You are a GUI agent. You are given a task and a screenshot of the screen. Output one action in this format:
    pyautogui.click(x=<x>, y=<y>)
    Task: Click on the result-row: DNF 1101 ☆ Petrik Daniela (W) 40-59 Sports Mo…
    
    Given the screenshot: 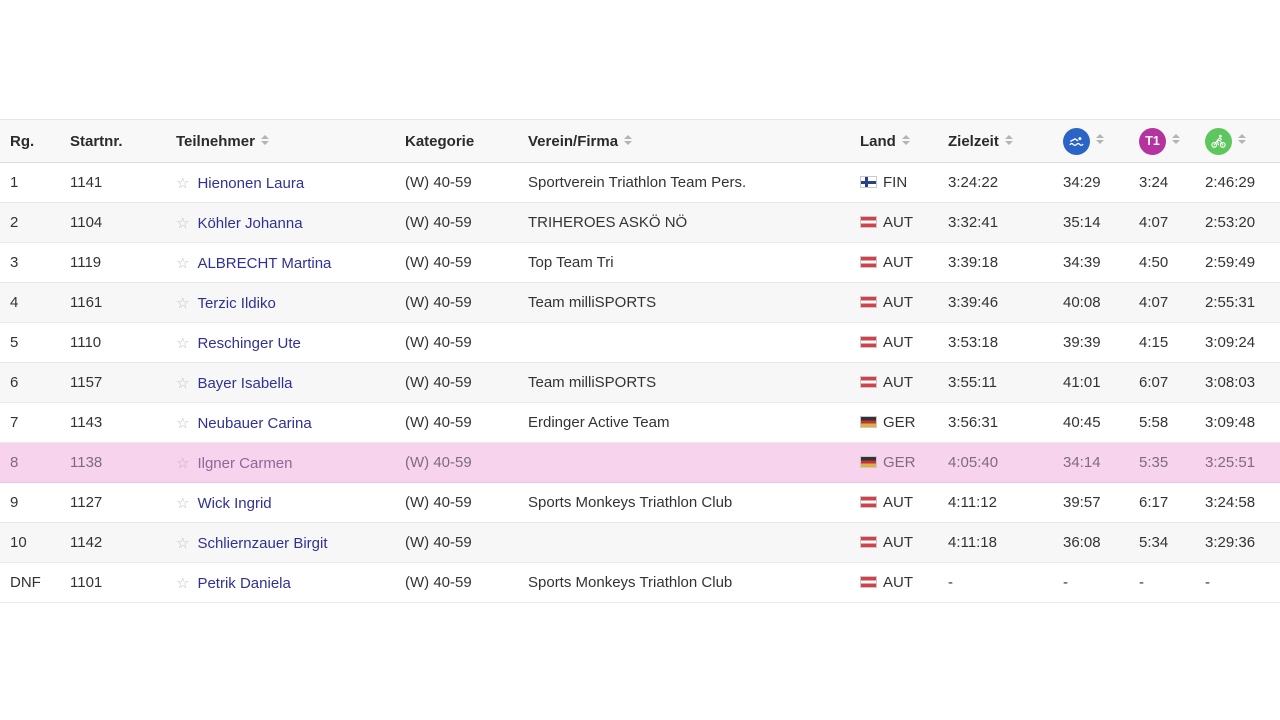 What is the action you would take?
    pyautogui.click(x=640, y=582)
    